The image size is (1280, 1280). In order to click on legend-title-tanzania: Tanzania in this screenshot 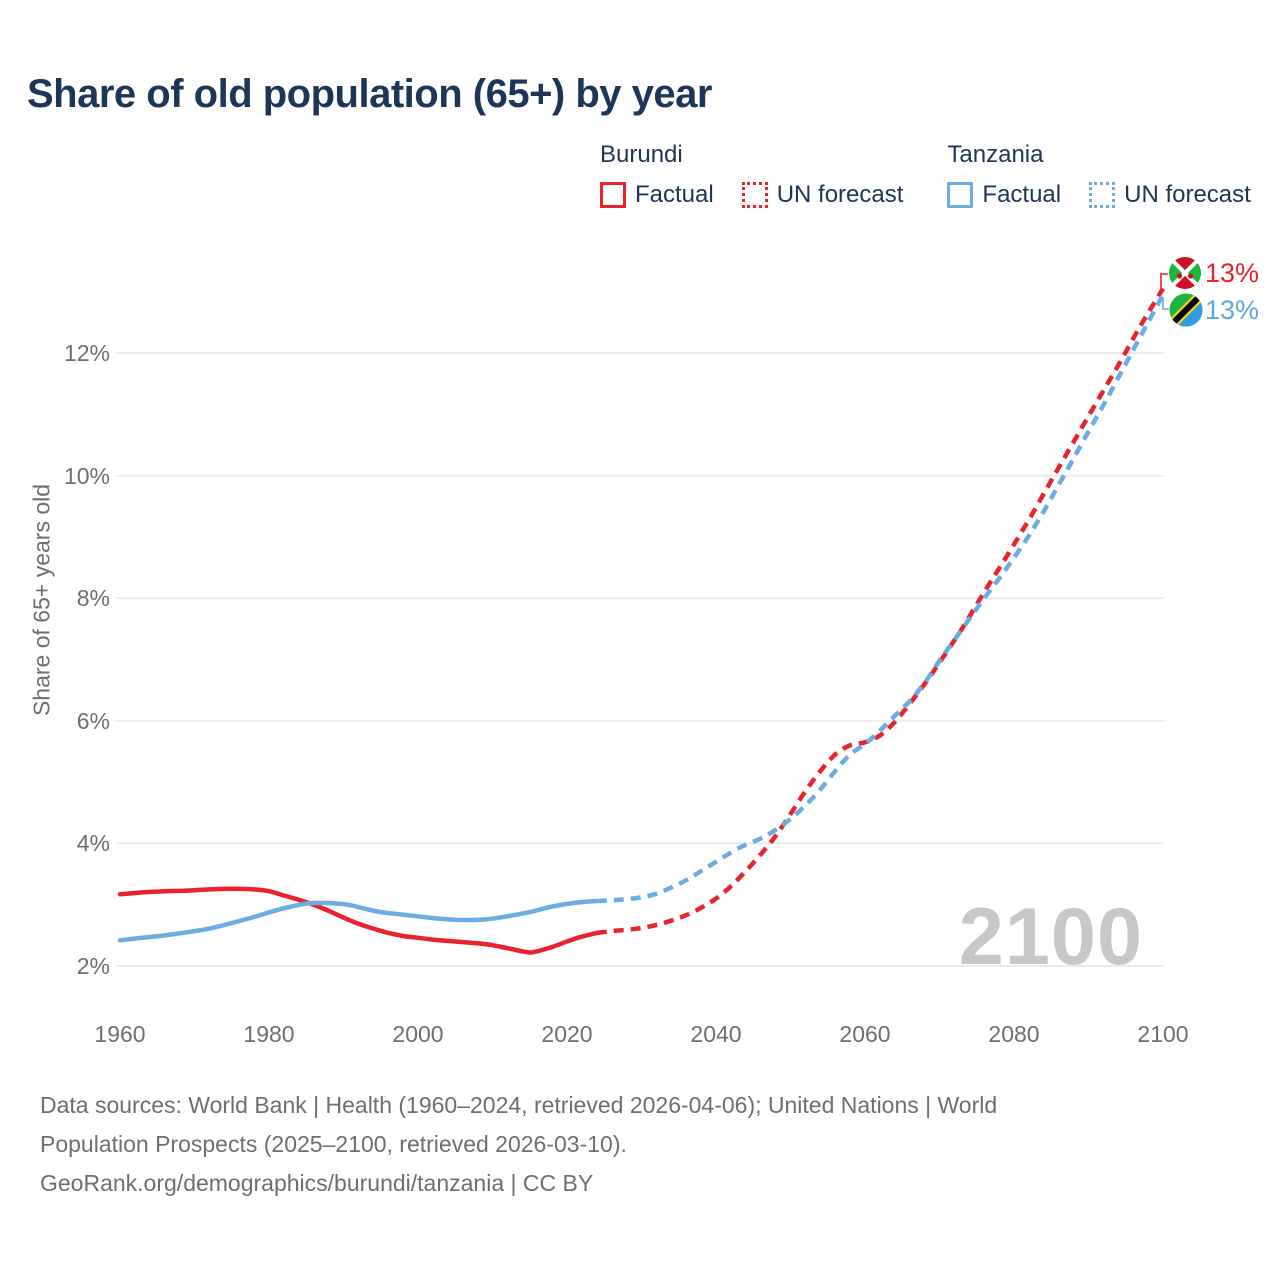, I will do `click(995, 154)`.